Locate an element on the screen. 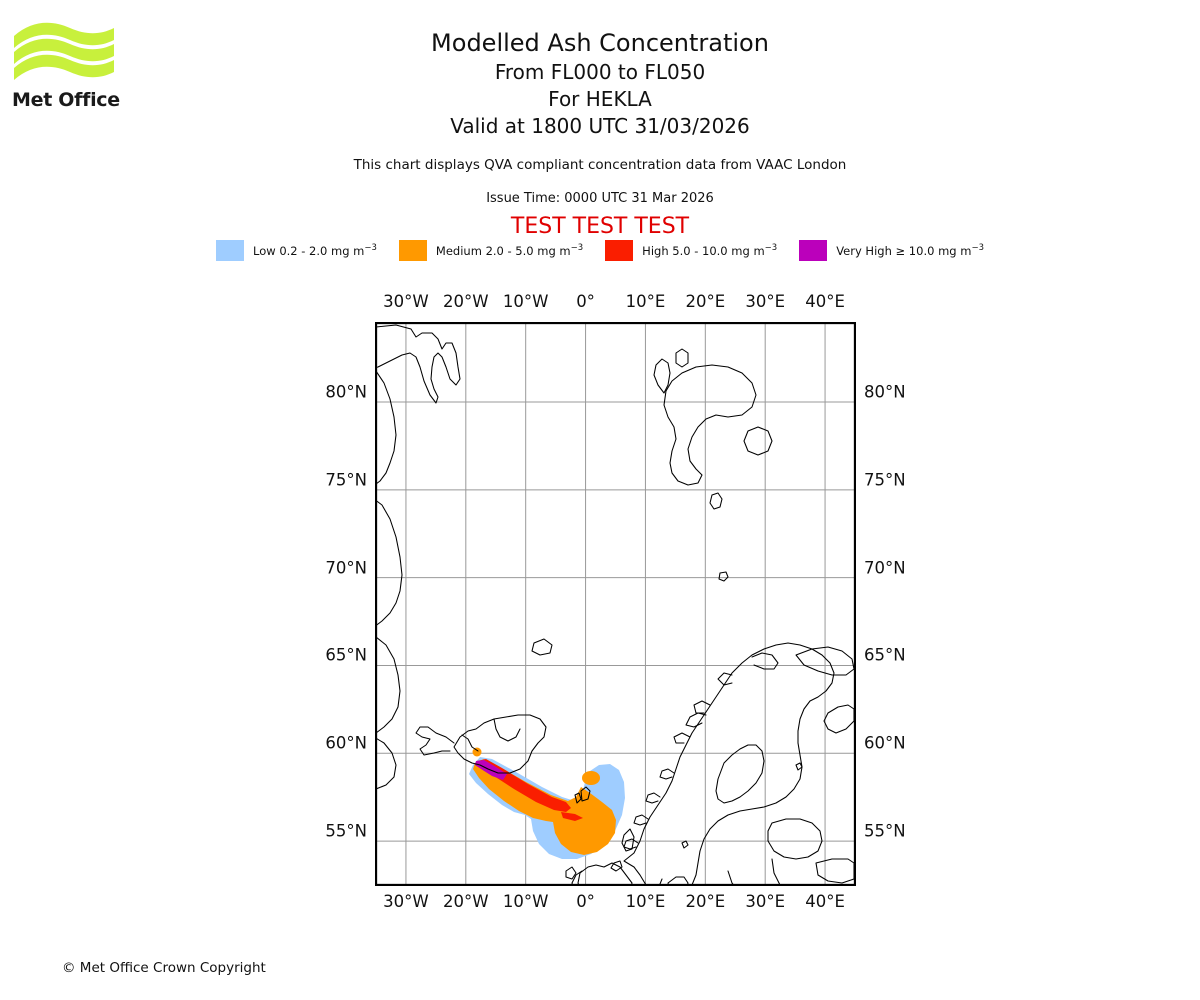 The image size is (1200, 1000). lon-tick-top-2: 10°W is located at coordinates (525, 301).